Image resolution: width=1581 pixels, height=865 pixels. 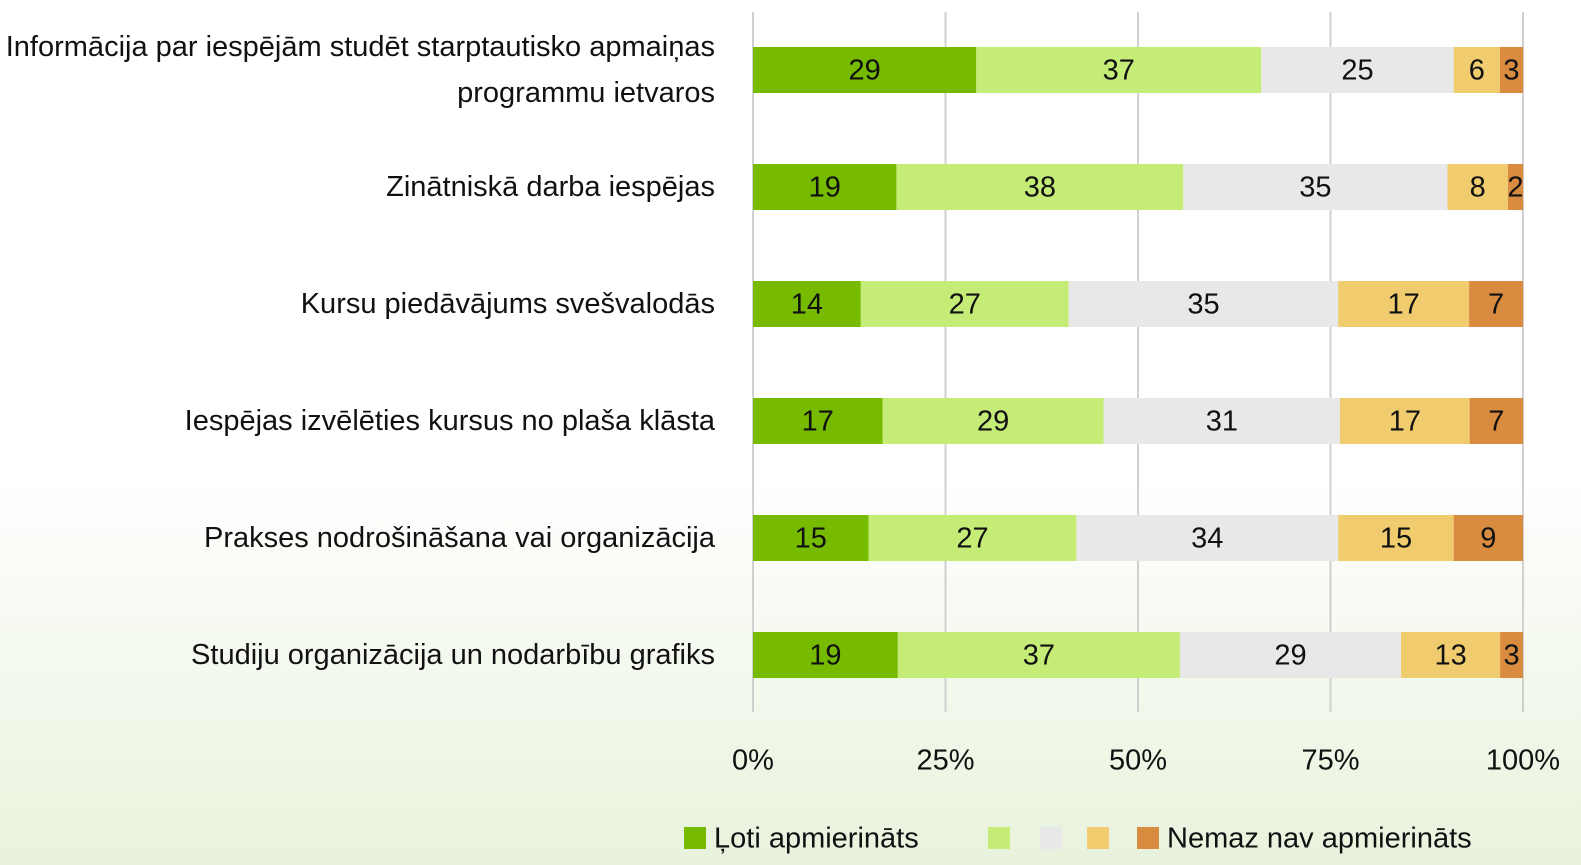 I want to click on value-label: 2, so click(x=1515, y=188).